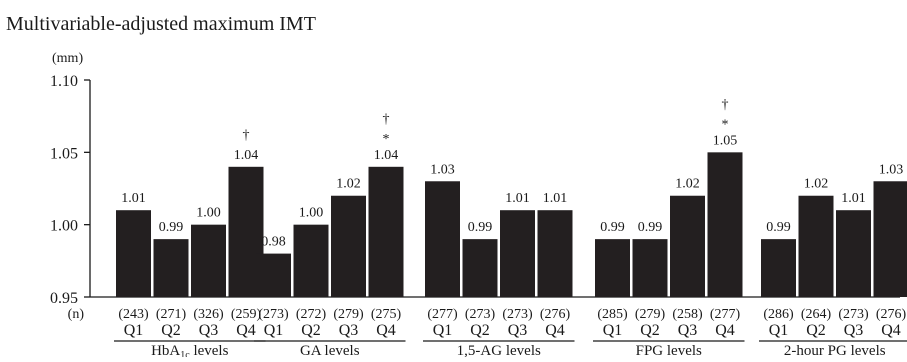  I want to click on n-count: (264), so click(816, 314).